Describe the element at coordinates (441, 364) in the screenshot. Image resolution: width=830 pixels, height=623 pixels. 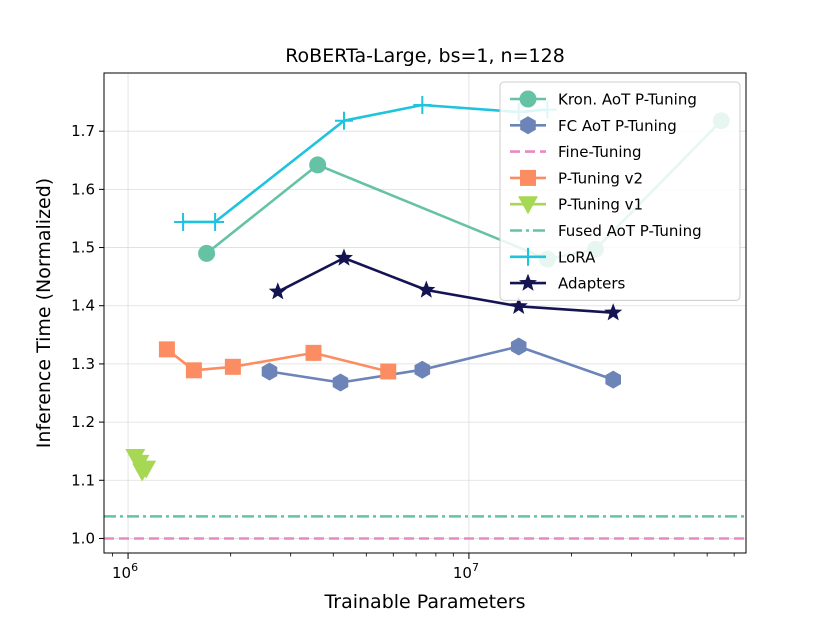
I see `series-fc-aot-p-tuning` at that location.